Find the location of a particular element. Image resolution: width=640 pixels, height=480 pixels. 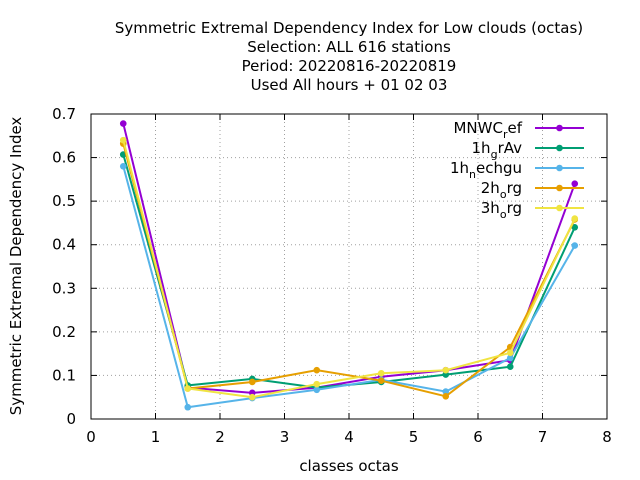

legend-label-main: 2h is located at coordinates (490, 188).